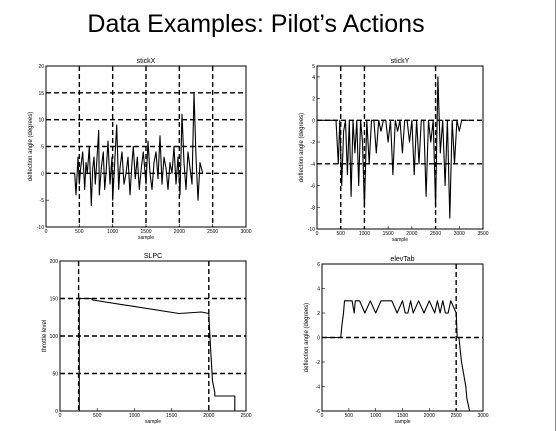 This screenshot has width=558, height=431. What do you see at coordinates (482, 234) in the screenshot?
I see `x-tick-label: 3500` at bounding box center [482, 234].